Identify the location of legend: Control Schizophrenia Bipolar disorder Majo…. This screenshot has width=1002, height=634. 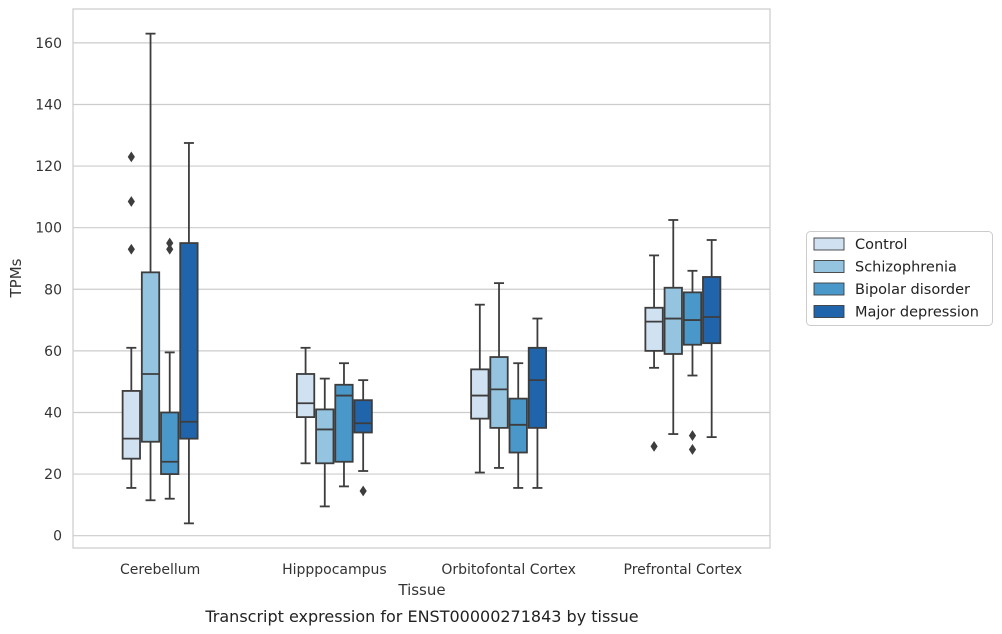
(899, 278).